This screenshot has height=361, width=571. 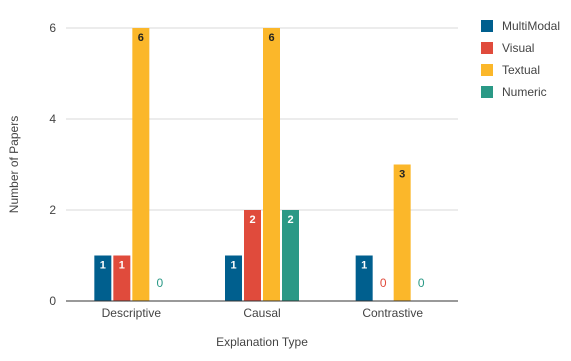 I want to click on legend-item: Numeric, so click(x=514, y=92).